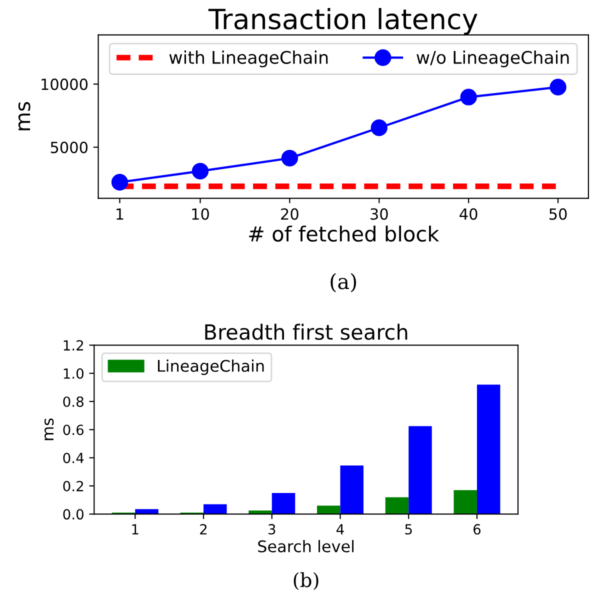 This screenshot has width=592, height=612. I want to click on y-tick-label: 0.4, so click(73, 458).